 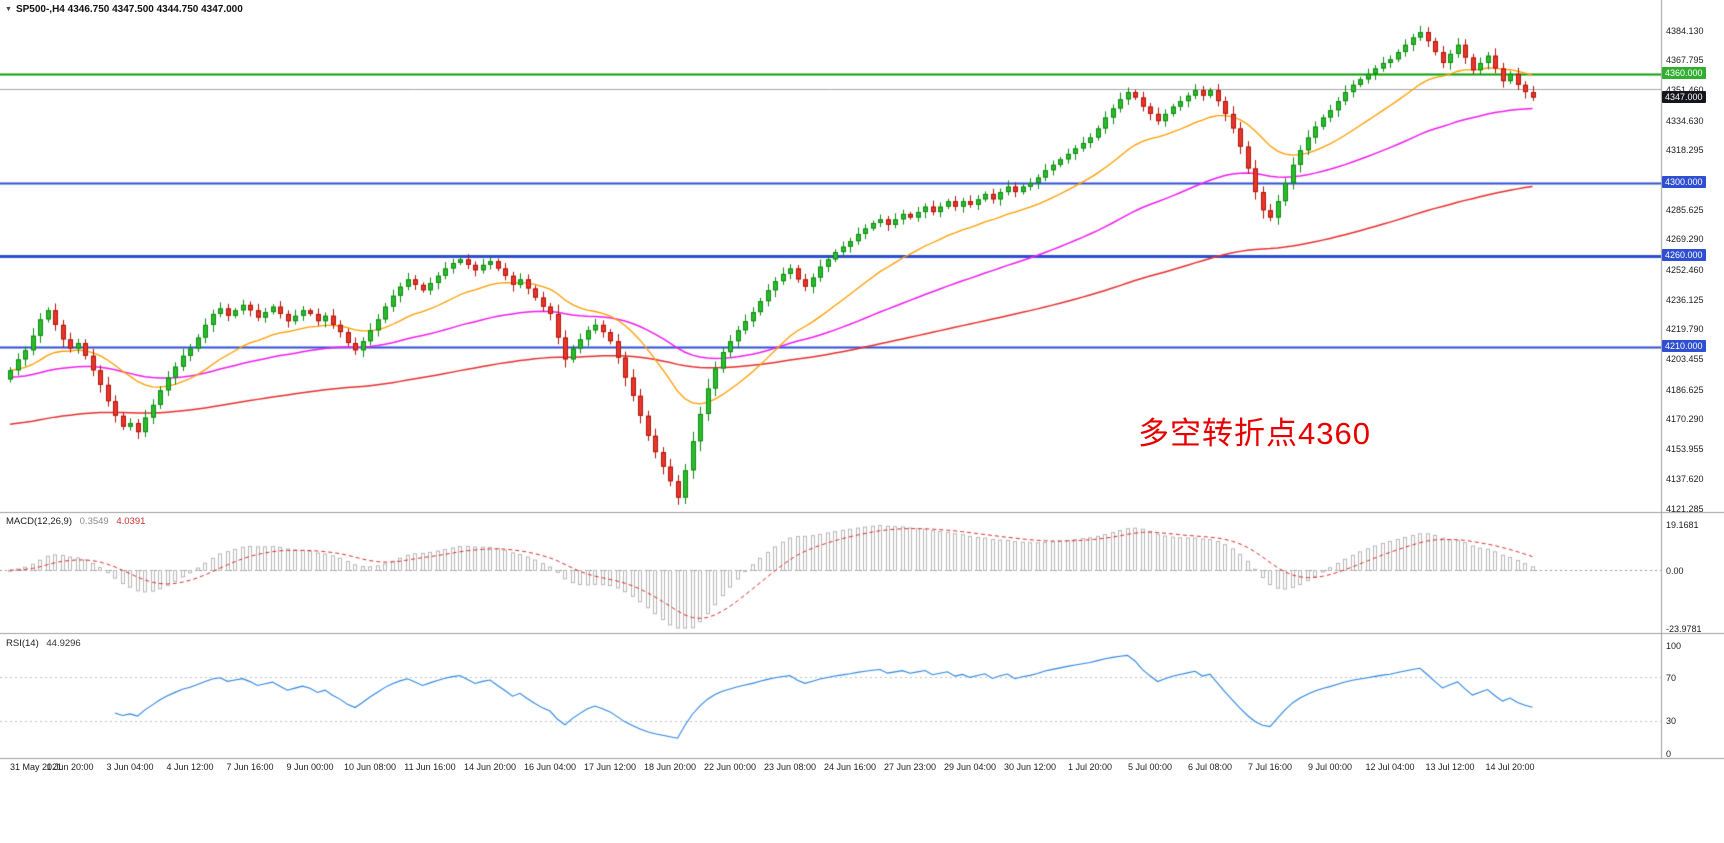 I want to click on collapse-triangle-icon: ▼, so click(x=8, y=9).